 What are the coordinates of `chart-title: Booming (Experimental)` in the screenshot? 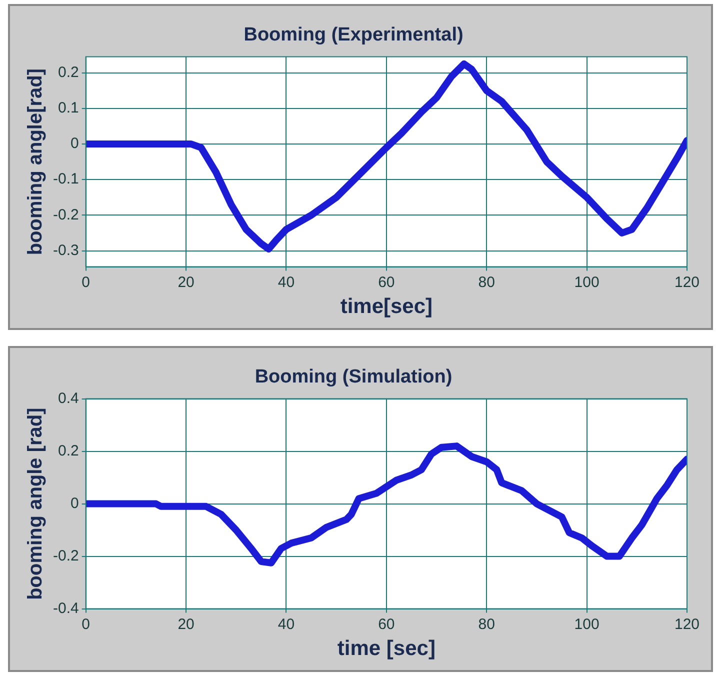 It's located at (354, 35).